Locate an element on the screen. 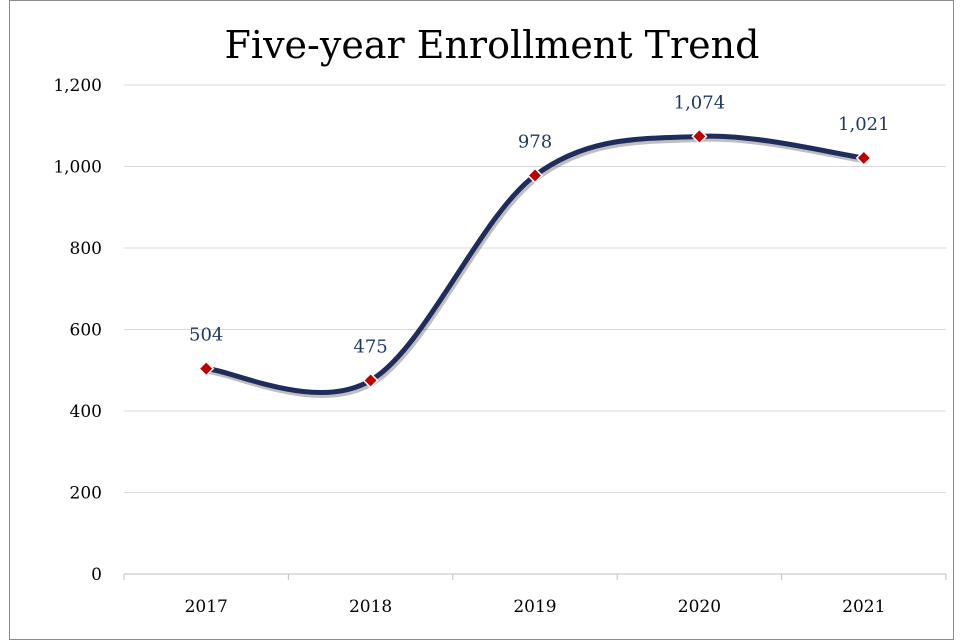  data-label: 504 is located at coordinates (206, 335).